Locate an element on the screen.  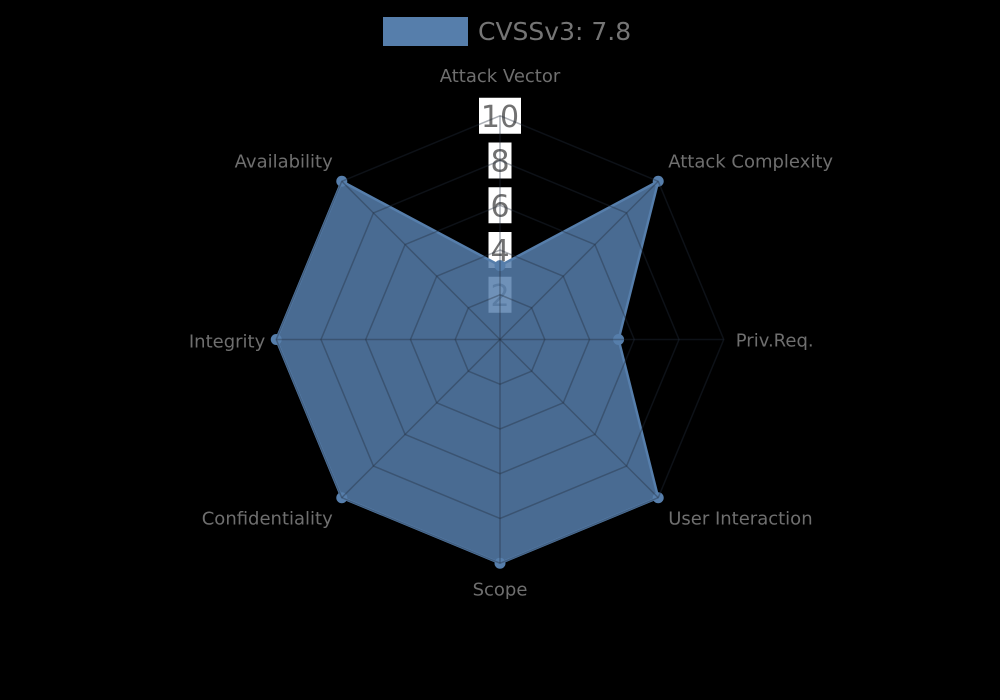
axis-label-priv-req: Priv.Req. is located at coordinates (775, 341).